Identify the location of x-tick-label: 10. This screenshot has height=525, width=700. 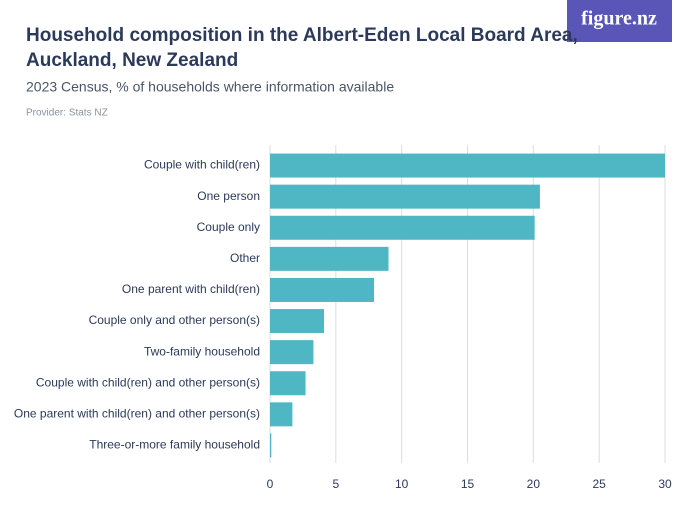
(402, 484).